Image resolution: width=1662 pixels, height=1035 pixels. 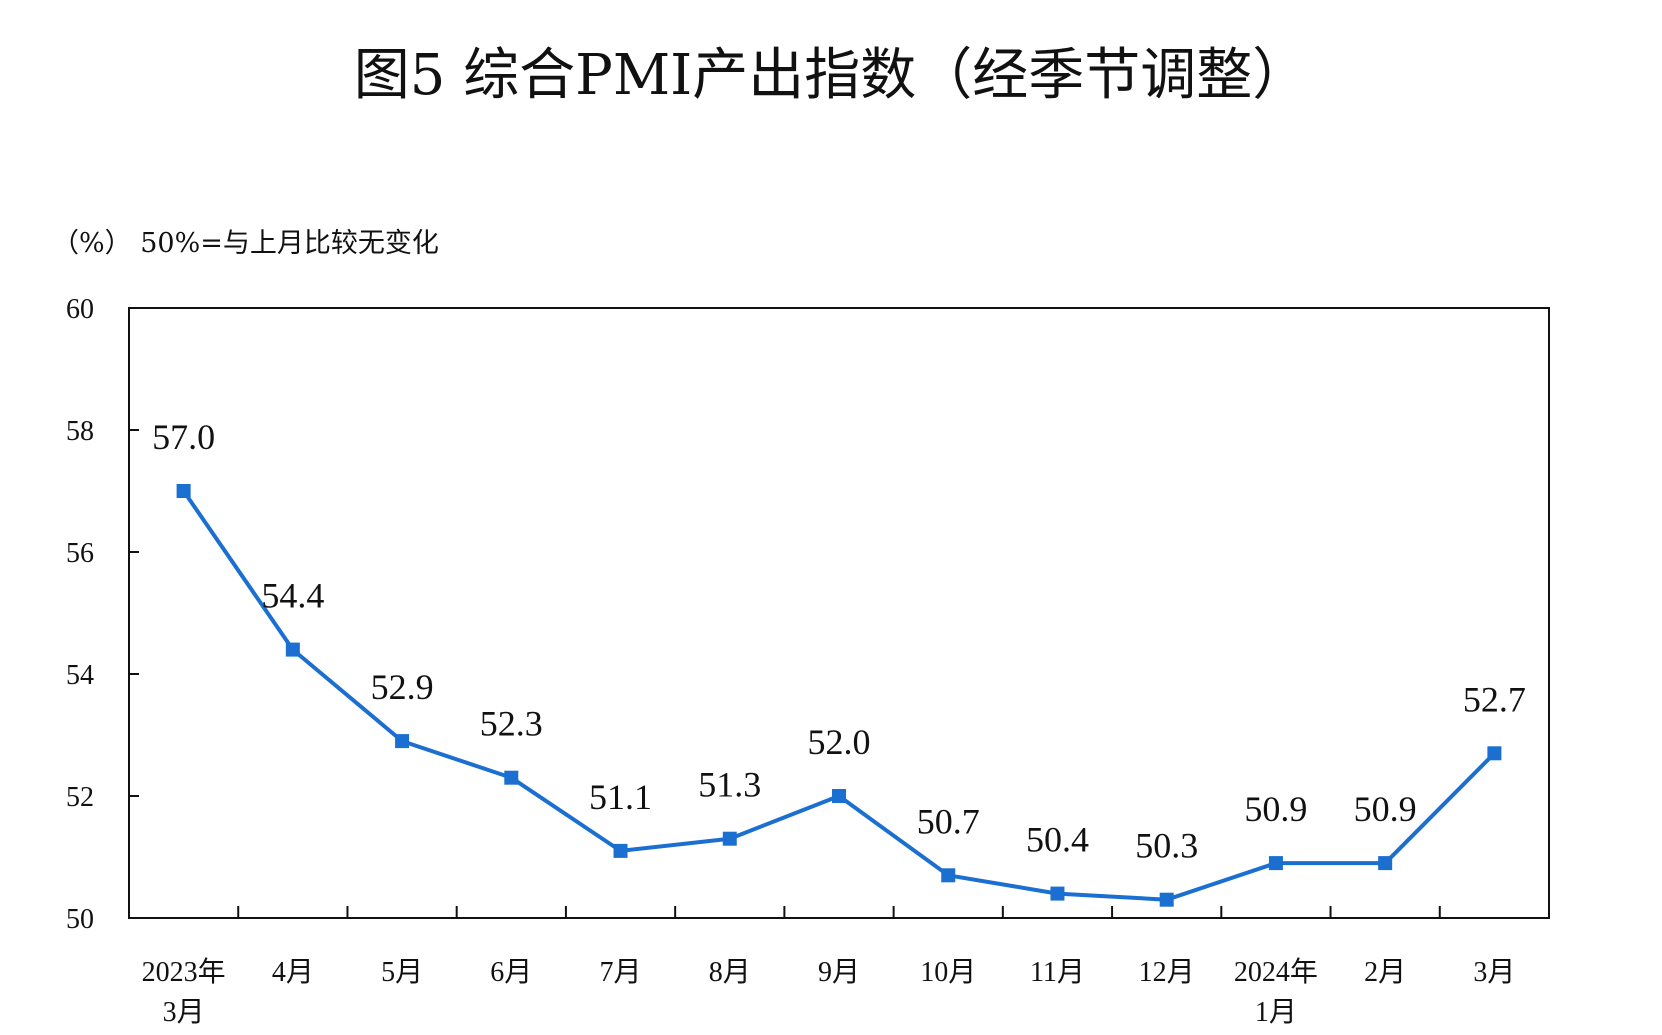 What do you see at coordinates (1057, 972) in the screenshot?
I see `x-tick-label: 11月` at bounding box center [1057, 972].